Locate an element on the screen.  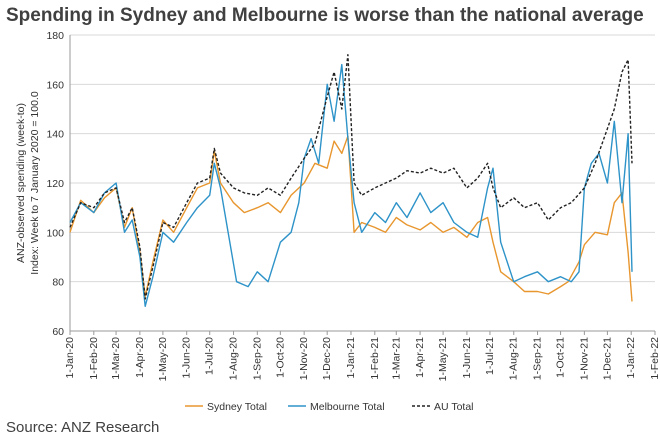
y-axis-label-line2: Index: Week to 7 January 2020 = 100.0 is located at coordinates (35, 183).